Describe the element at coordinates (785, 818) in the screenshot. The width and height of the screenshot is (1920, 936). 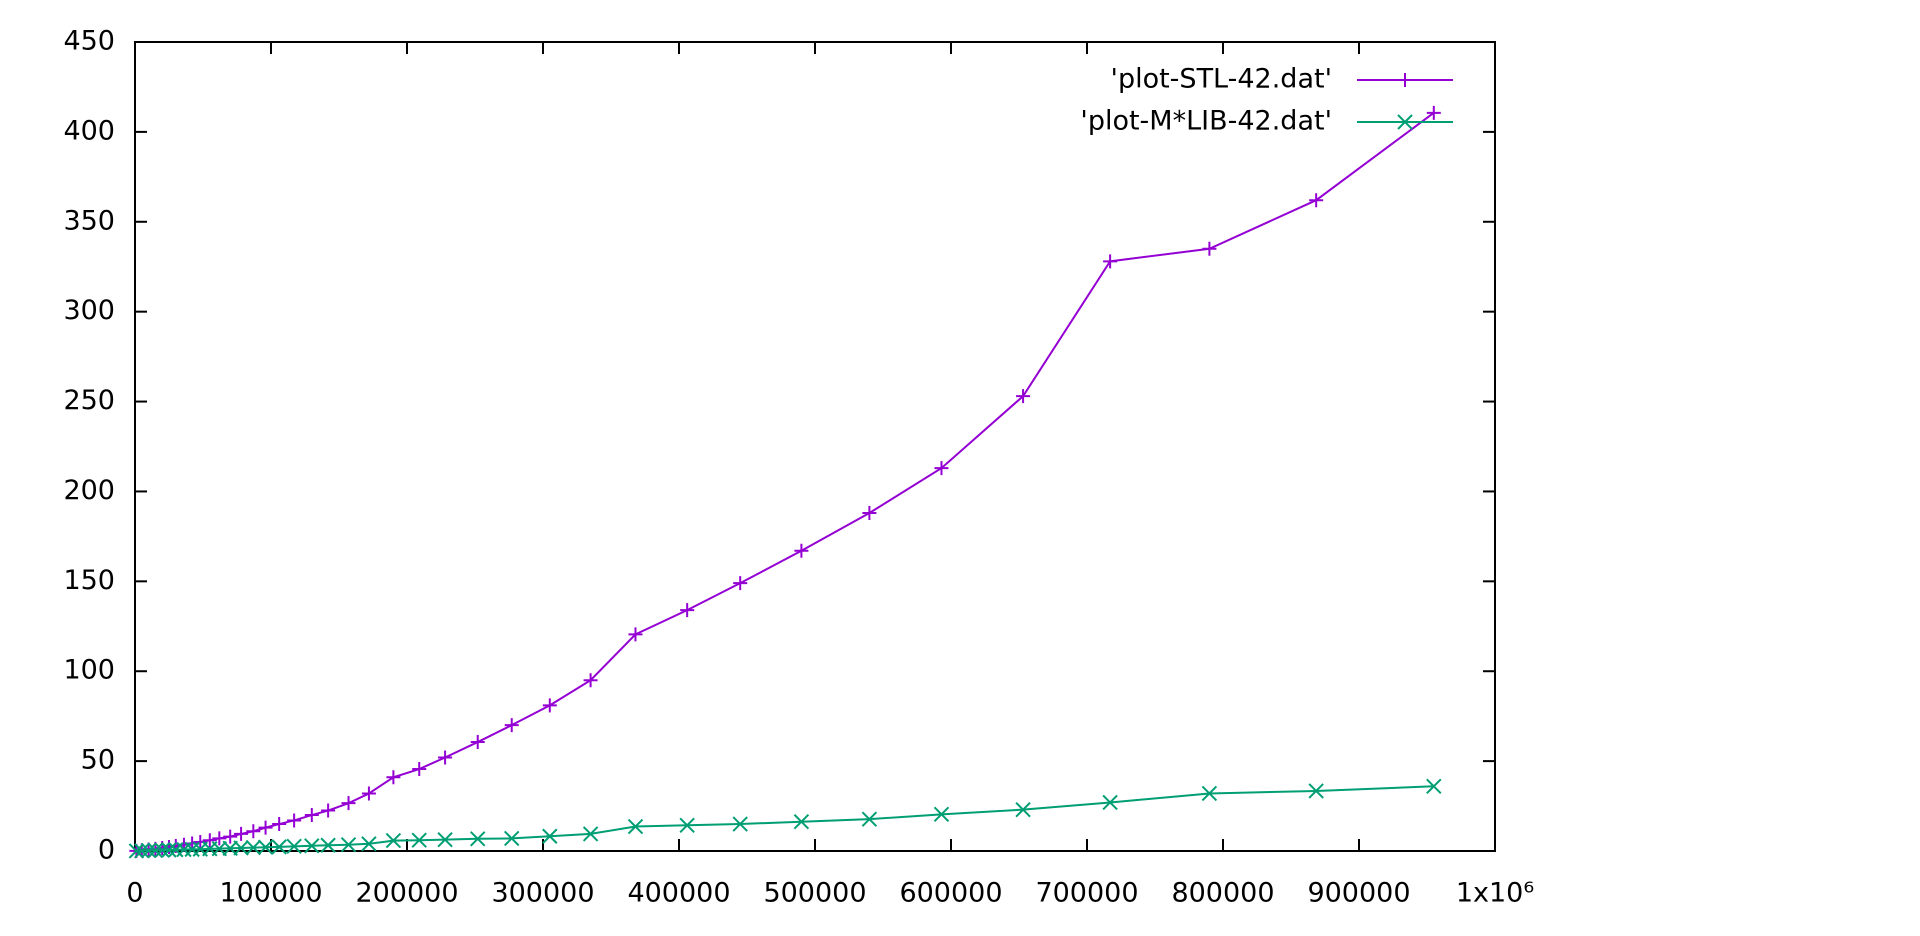
I see `series-line` at that location.